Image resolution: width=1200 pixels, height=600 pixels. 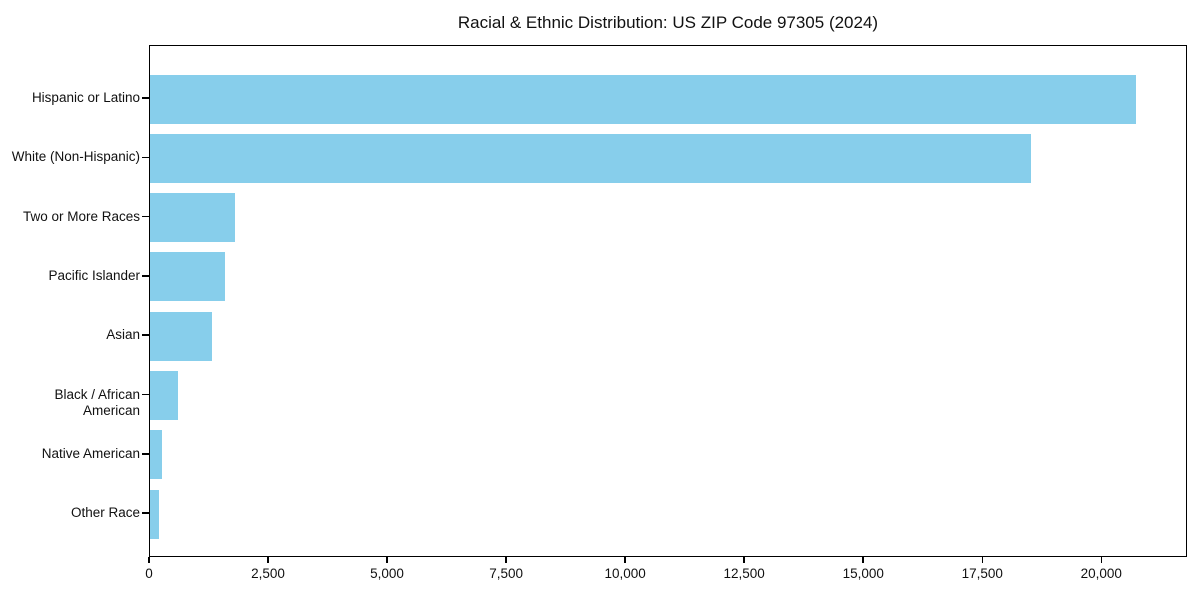 What do you see at coordinates (123, 335) in the screenshot?
I see `y-axis-label: Asian` at bounding box center [123, 335].